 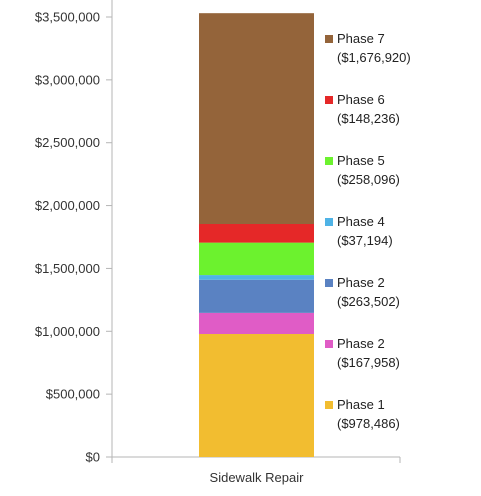 I want to click on y-tick-label: $0, so click(x=93, y=457).